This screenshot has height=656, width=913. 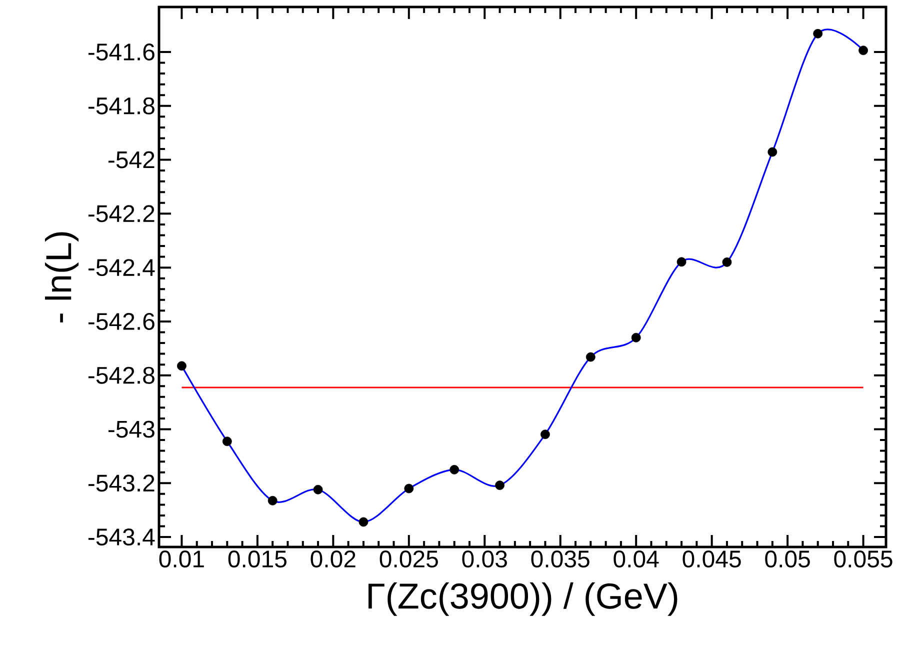 I want to click on y-tick-label: -542.8, so click(x=121, y=375).